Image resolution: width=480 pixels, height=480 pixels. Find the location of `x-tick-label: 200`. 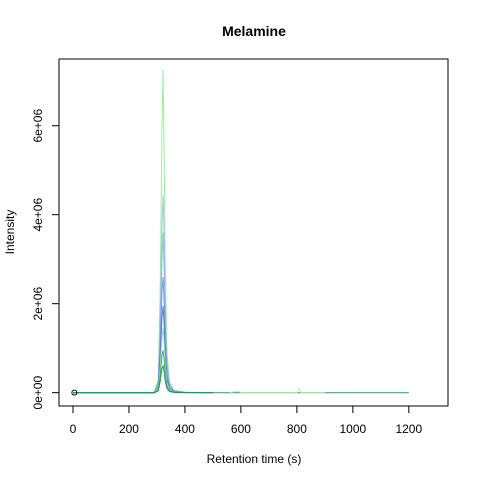

x-tick-label: 200 is located at coordinates (129, 429).